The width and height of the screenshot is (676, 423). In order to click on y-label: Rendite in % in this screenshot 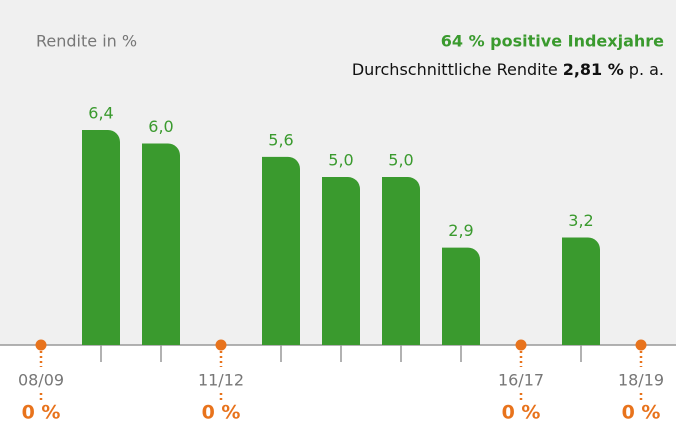, I will do `click(86, 41)`.